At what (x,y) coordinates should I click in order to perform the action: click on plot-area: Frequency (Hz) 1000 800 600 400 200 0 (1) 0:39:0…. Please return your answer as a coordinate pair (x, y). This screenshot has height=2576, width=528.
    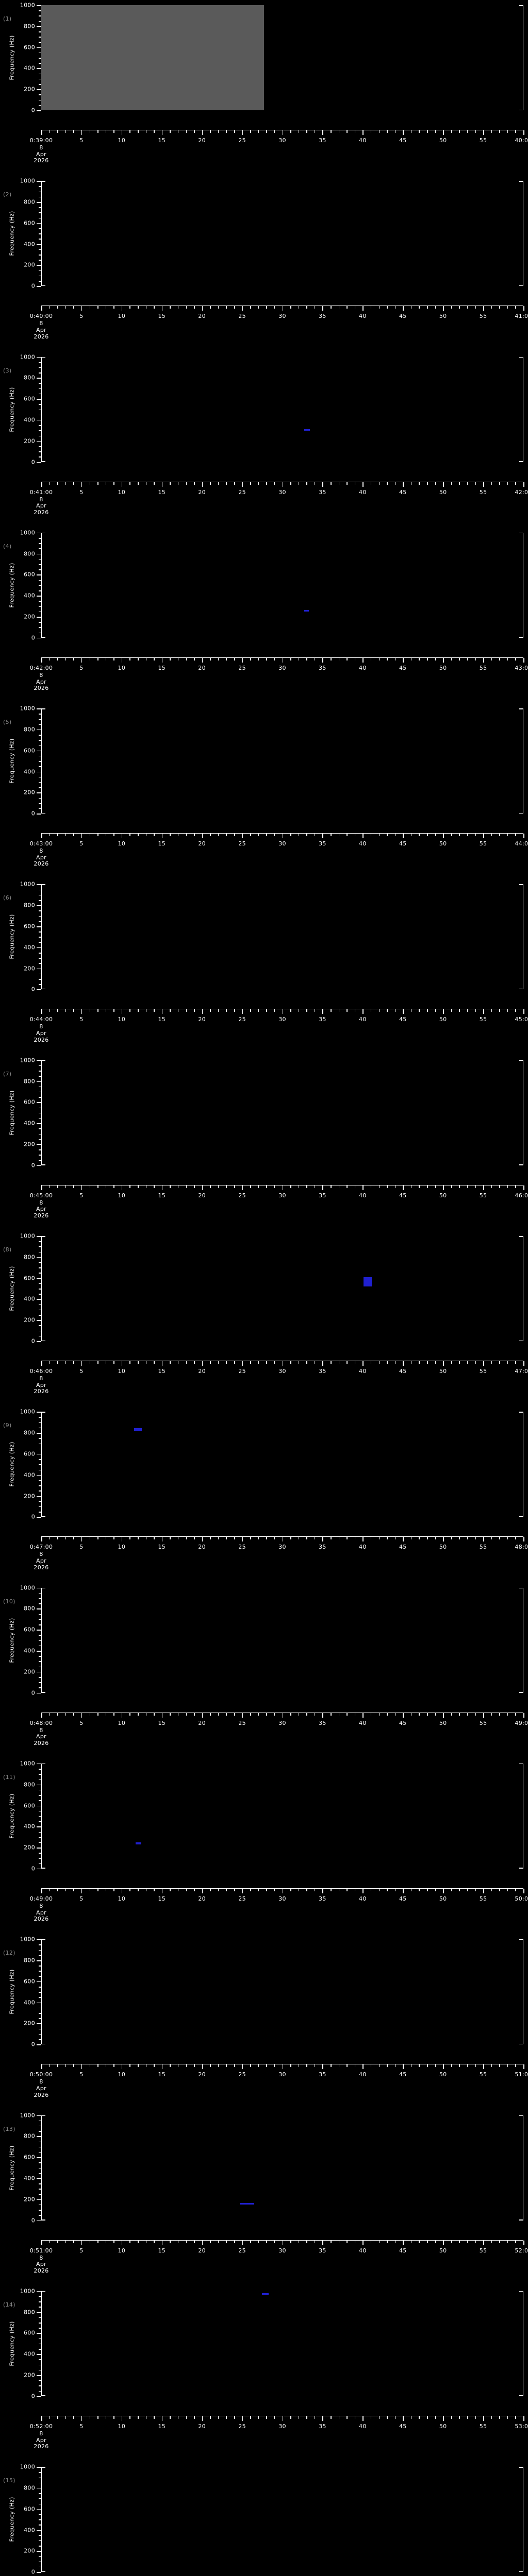
    Looking at the image, I should click on (264, 88).